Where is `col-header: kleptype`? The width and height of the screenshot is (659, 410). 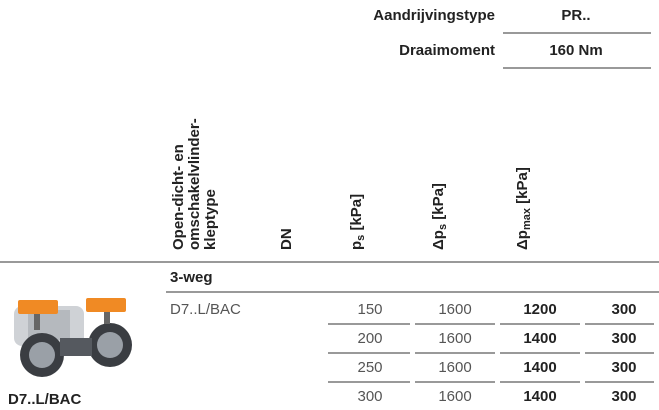 col-header: kleptype is located at coordinates (210, 219).